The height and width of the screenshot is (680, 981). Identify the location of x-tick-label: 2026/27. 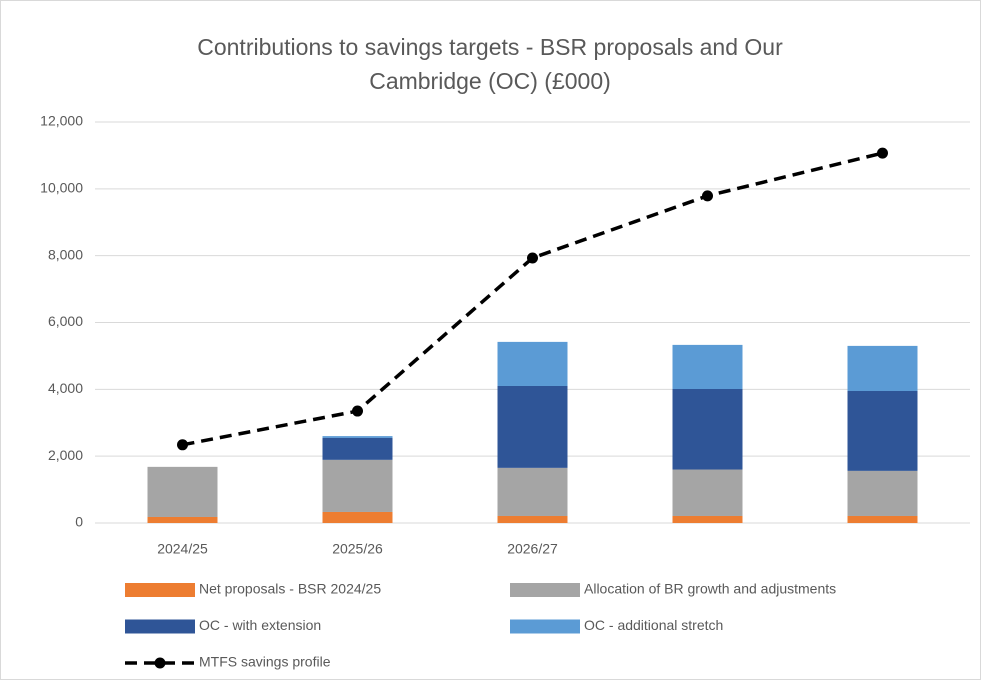
(532, 549).